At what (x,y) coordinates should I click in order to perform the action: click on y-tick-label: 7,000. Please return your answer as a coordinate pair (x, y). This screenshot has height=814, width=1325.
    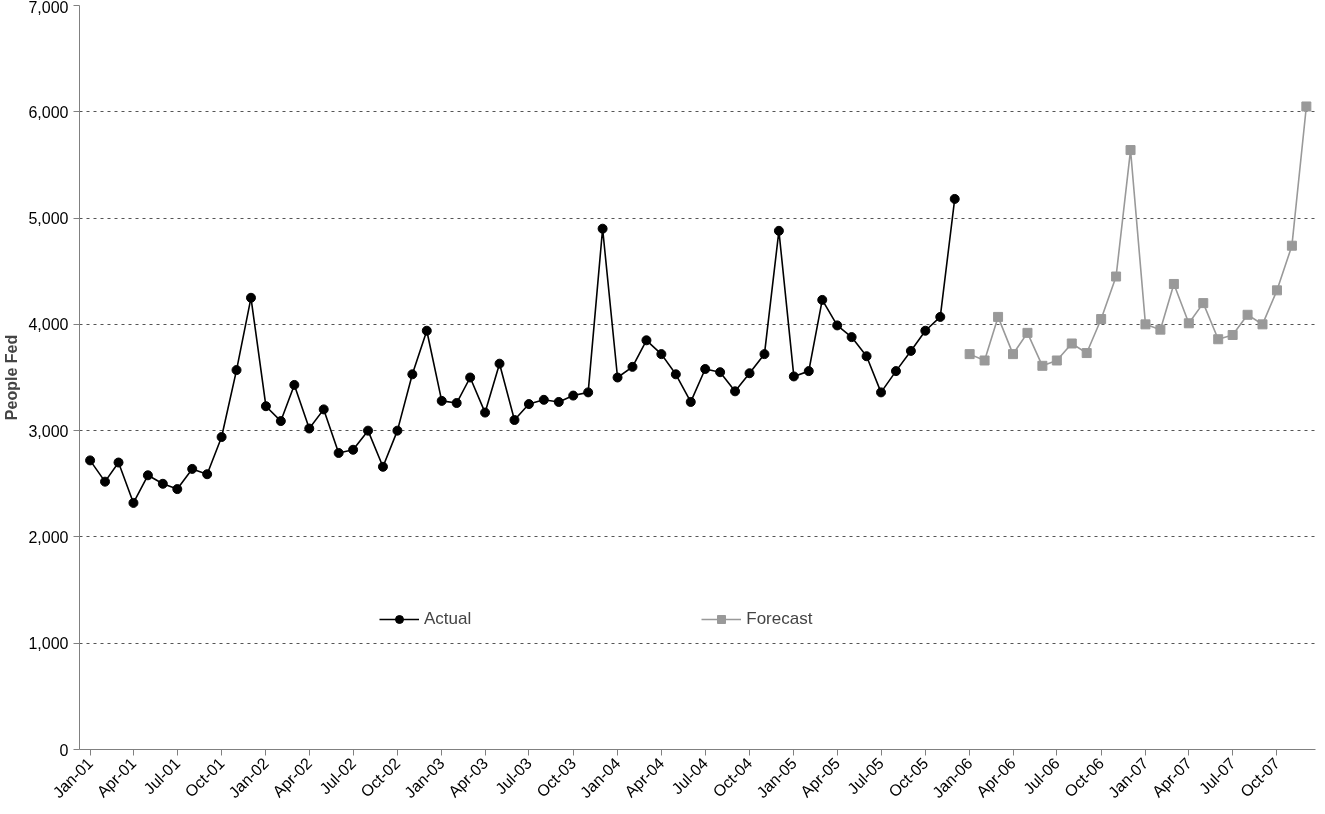
    Looking at the image, I should click on (48, 8).